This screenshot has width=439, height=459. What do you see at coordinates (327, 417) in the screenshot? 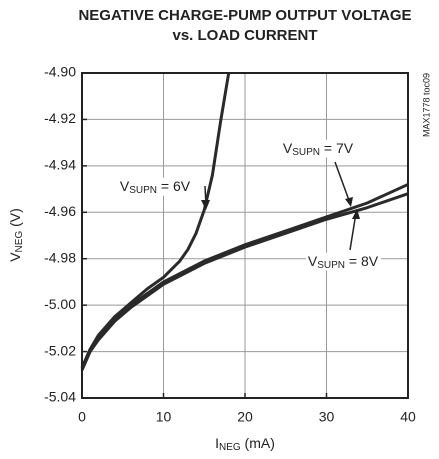
I see `x-tick-label: 30` at bounding box center [327, 417].